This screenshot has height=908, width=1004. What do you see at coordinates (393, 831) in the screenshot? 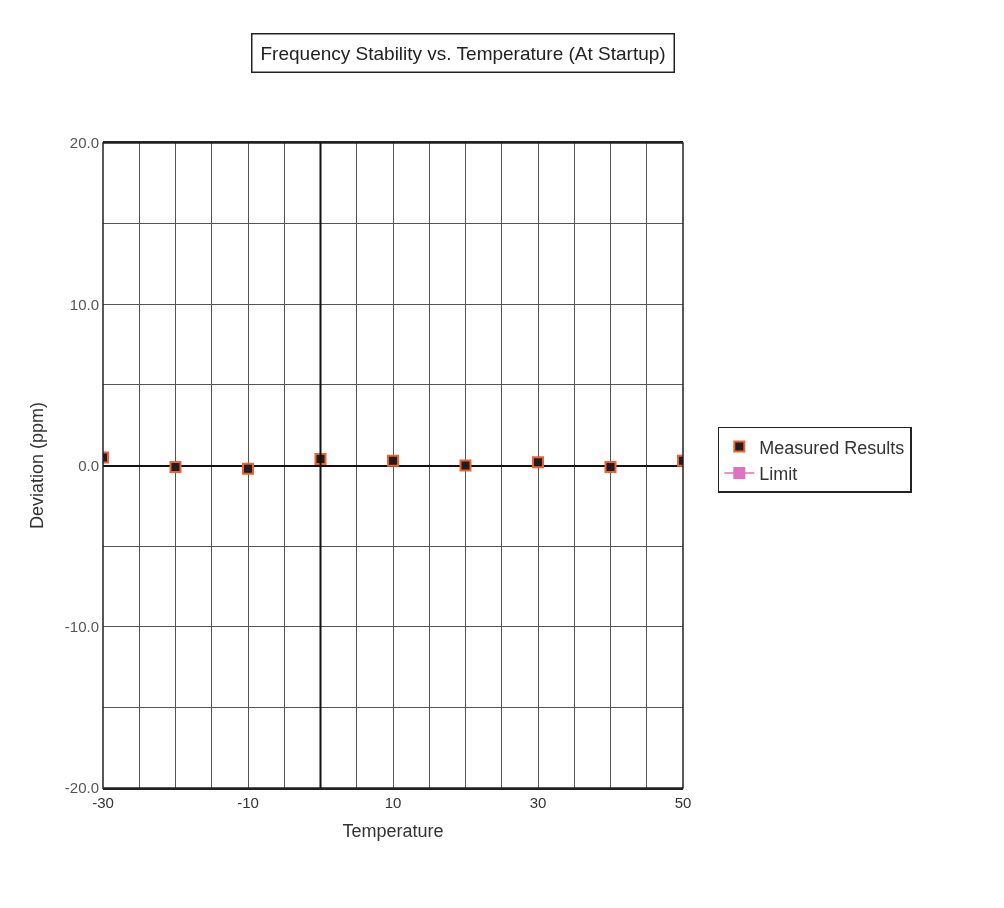
I see `x-axis-title: Temperature` at bounding box center [393, 831].